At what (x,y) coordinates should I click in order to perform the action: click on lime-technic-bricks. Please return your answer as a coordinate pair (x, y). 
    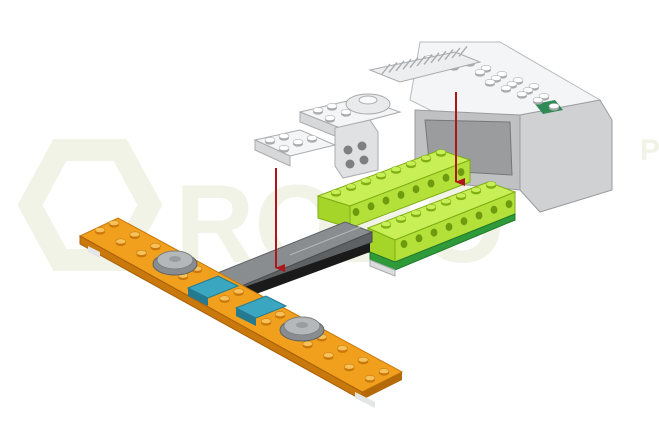
    Looking at the image, I should click on (416, 213).